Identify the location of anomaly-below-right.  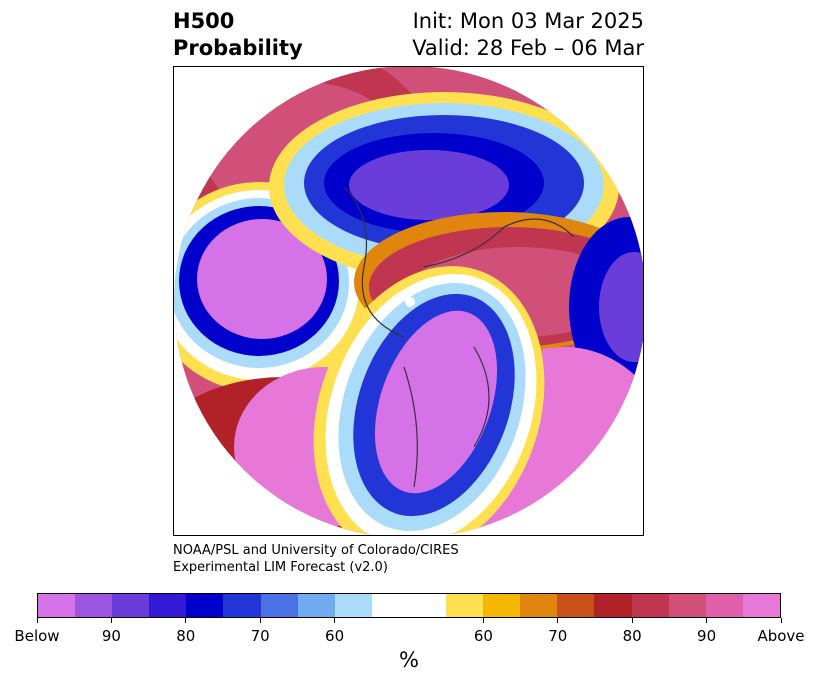
(621, 307).